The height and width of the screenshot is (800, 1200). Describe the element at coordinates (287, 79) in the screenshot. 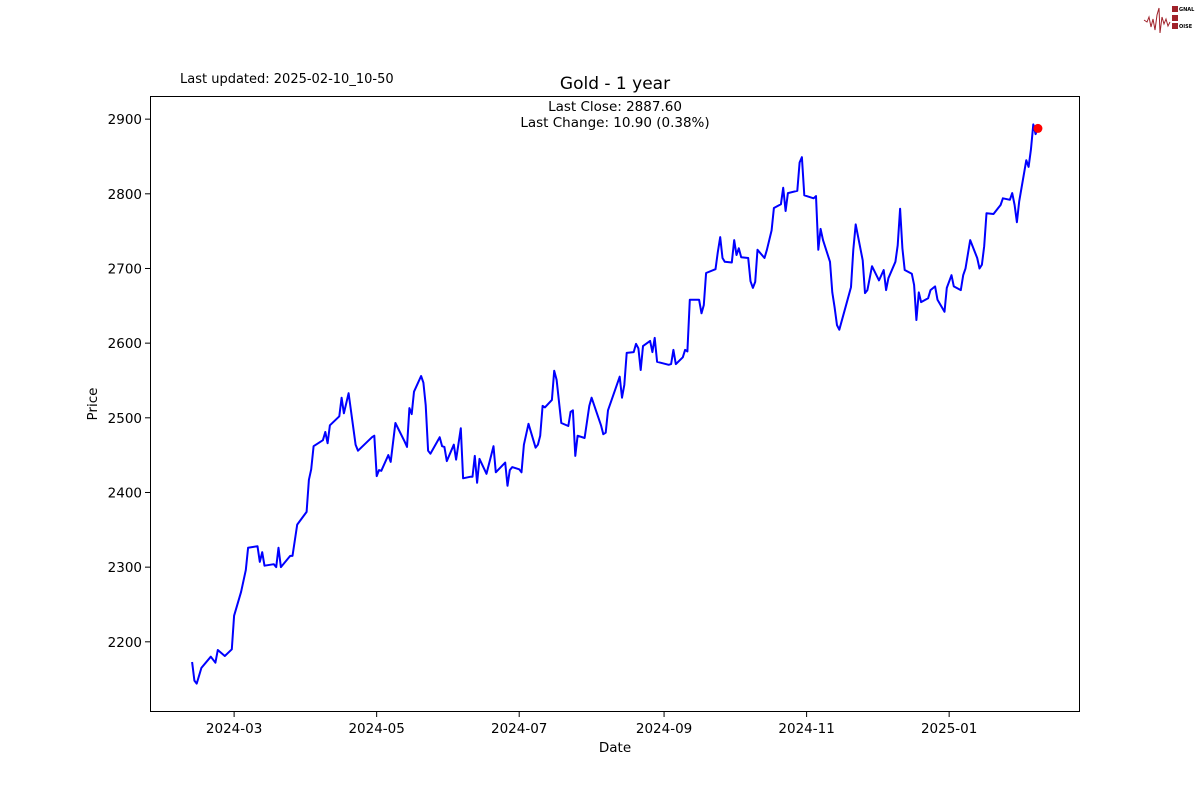

I see `last-updated-label: Last updated: 2025-02-10_10-50` at that location.